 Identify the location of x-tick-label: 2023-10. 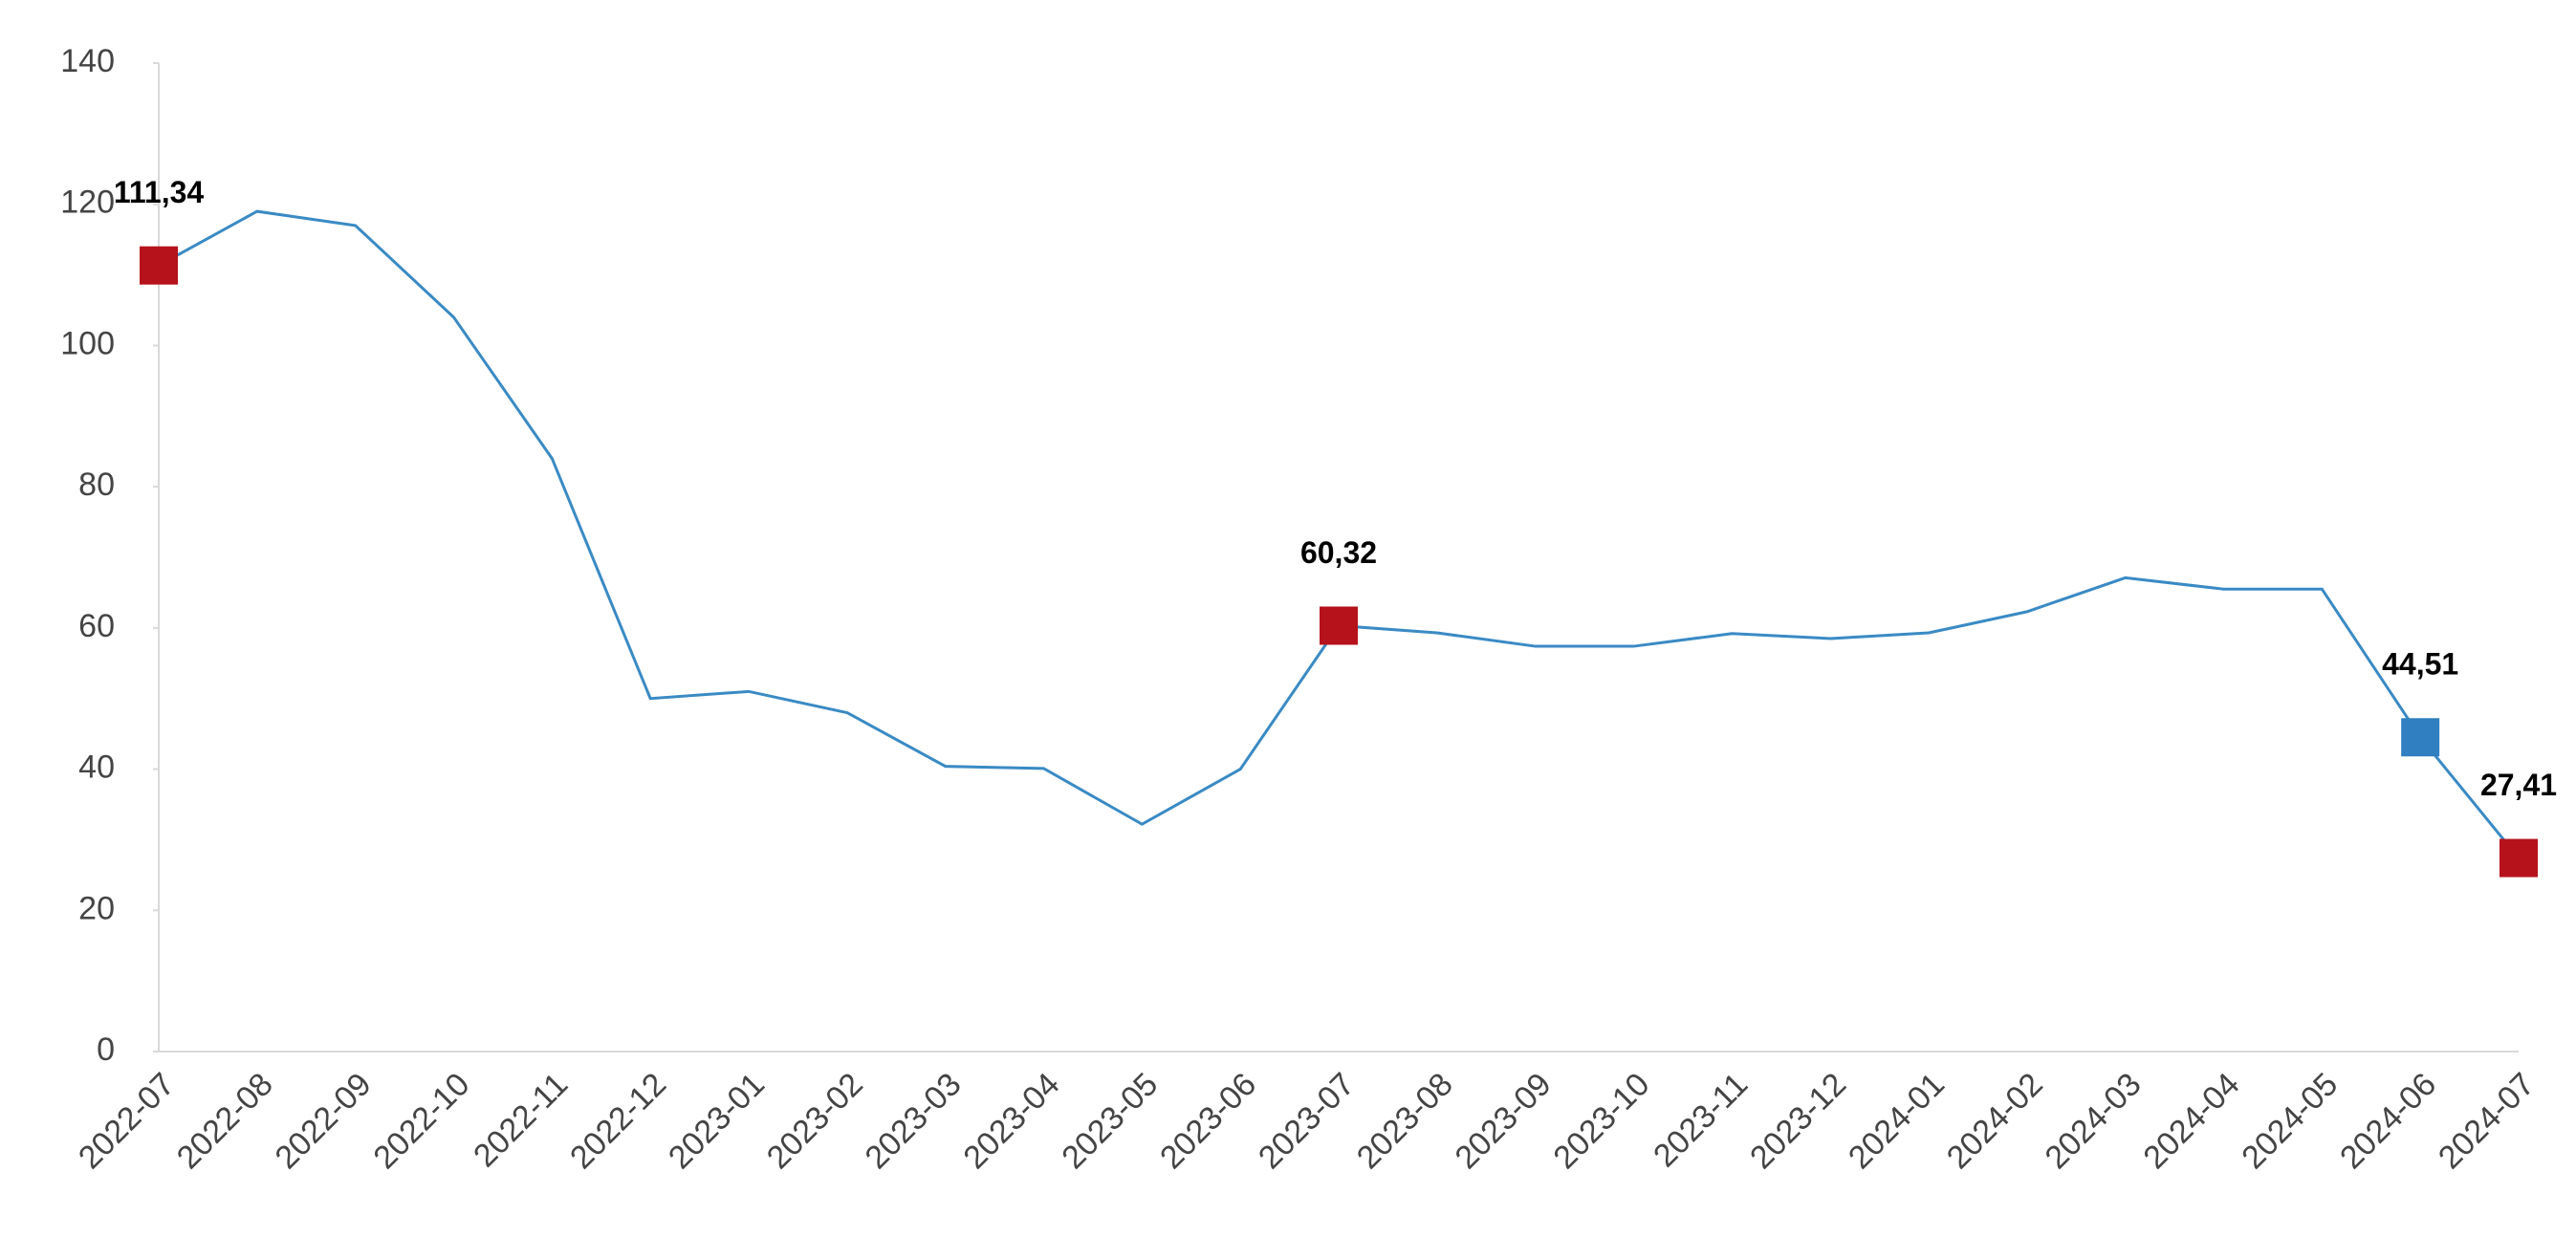
(1601, 1121).